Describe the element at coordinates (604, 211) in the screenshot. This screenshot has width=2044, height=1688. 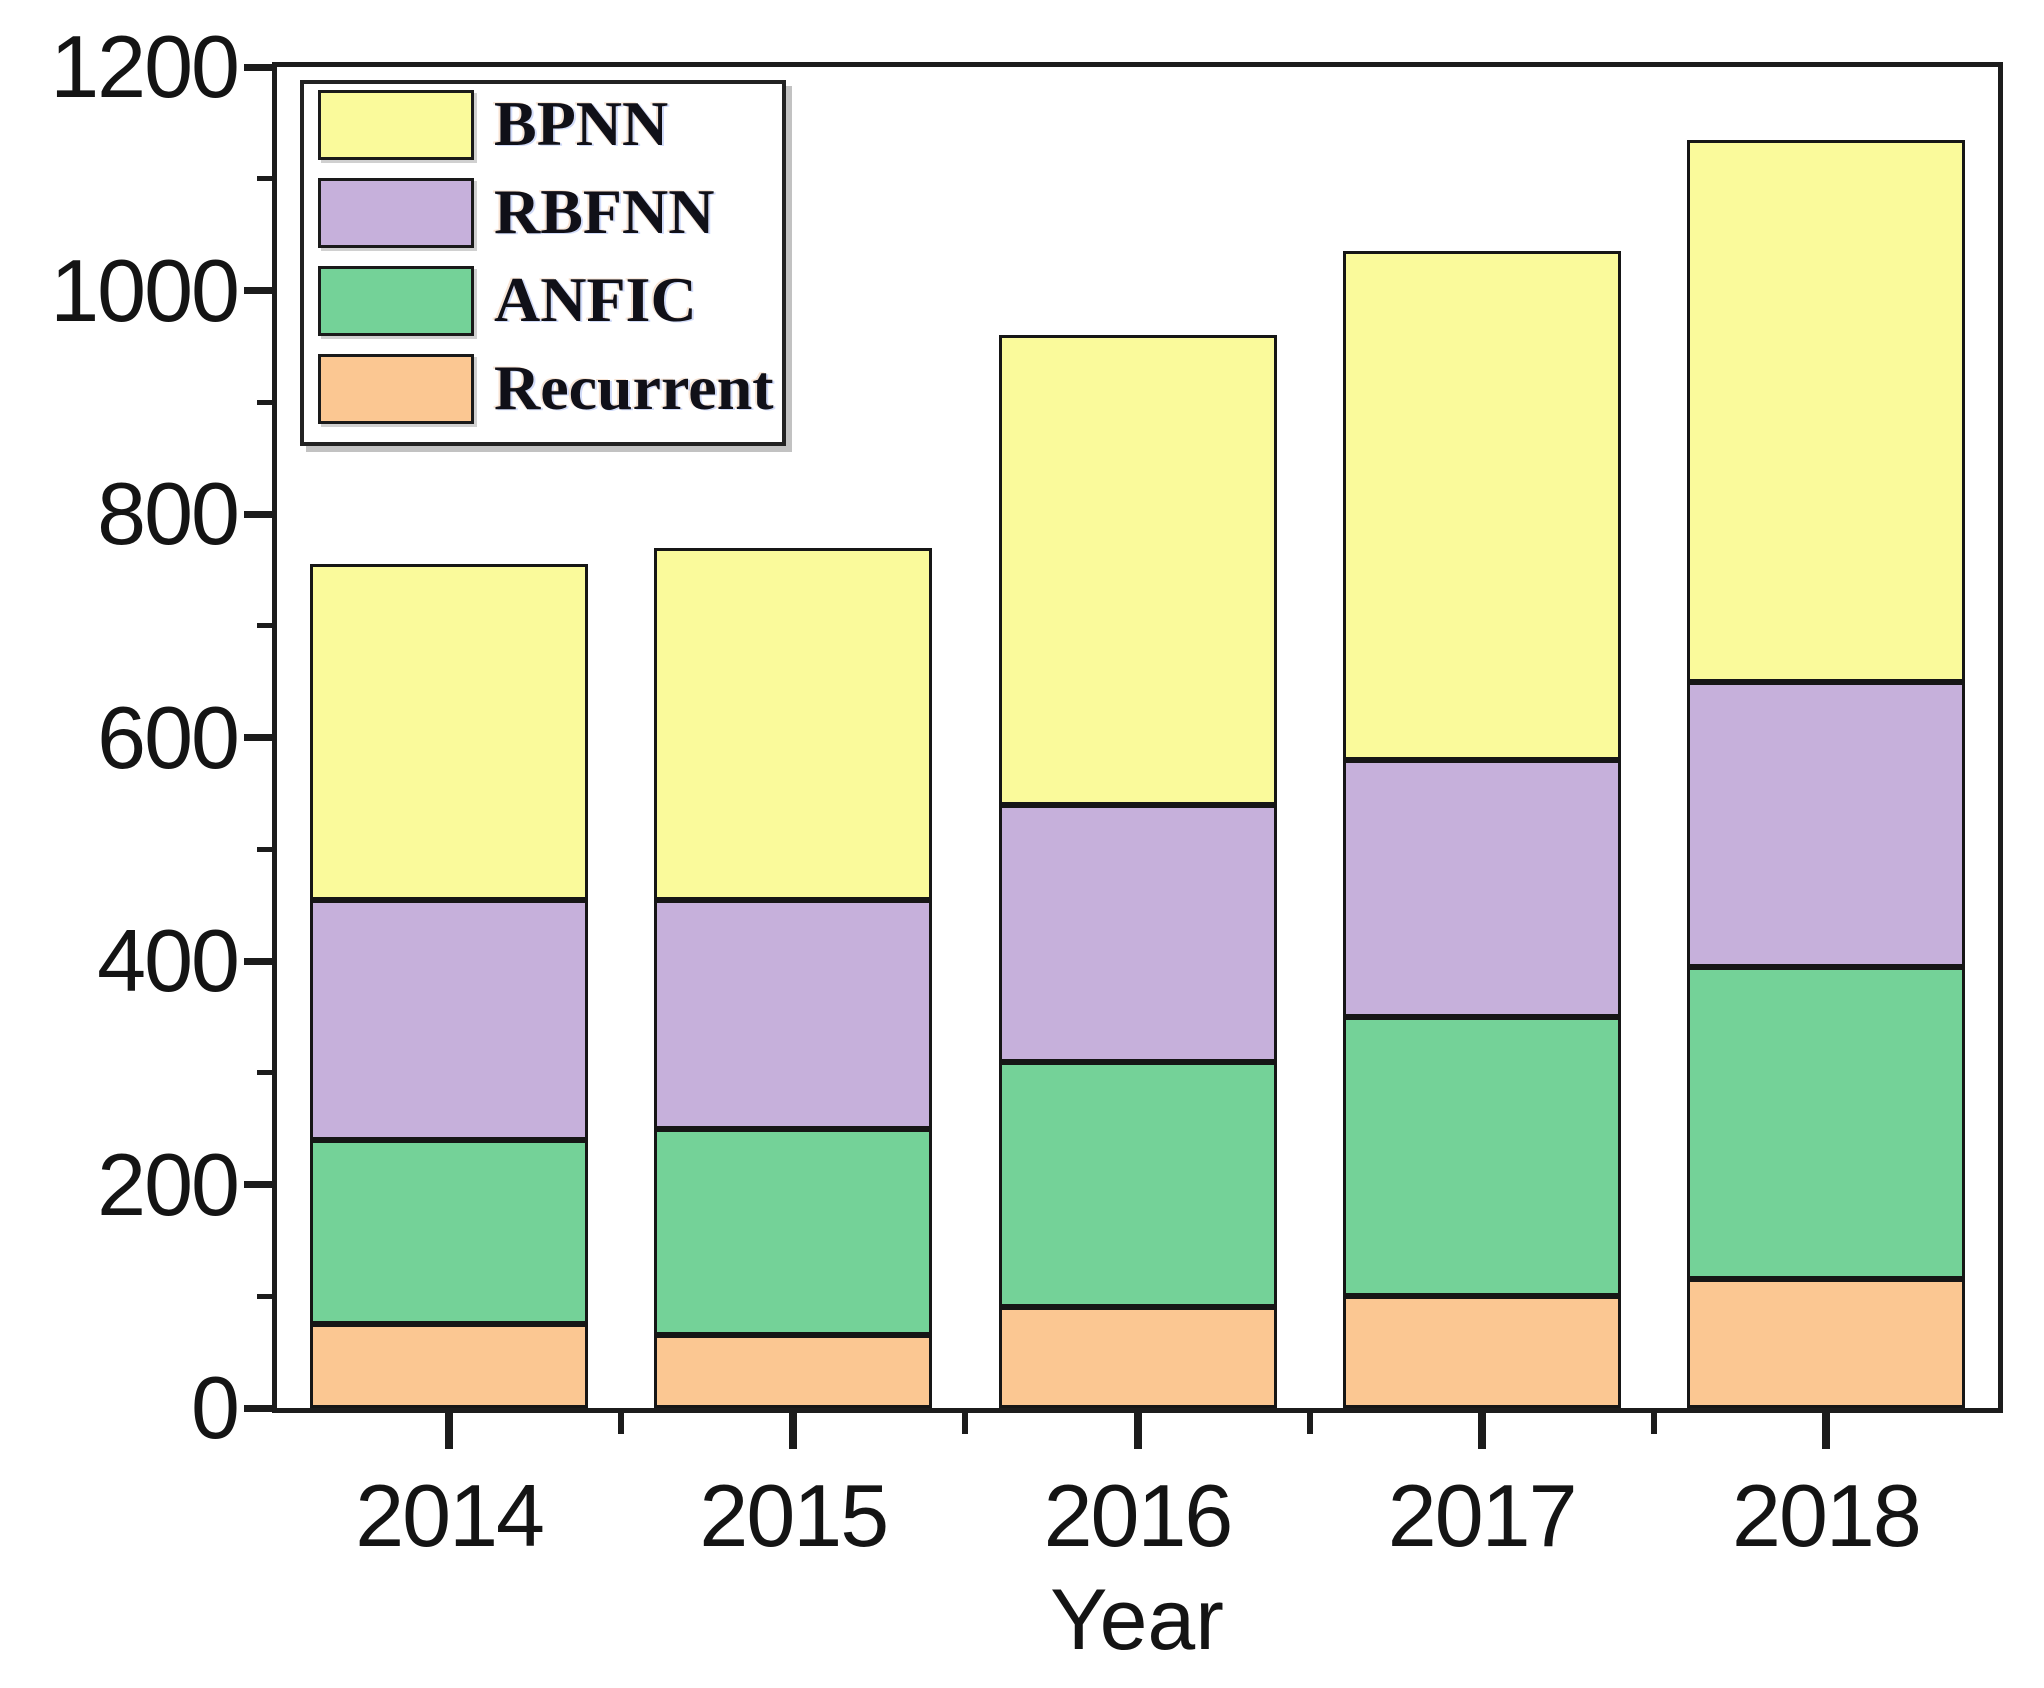
I see `legend-label: RBFNN` at that location.